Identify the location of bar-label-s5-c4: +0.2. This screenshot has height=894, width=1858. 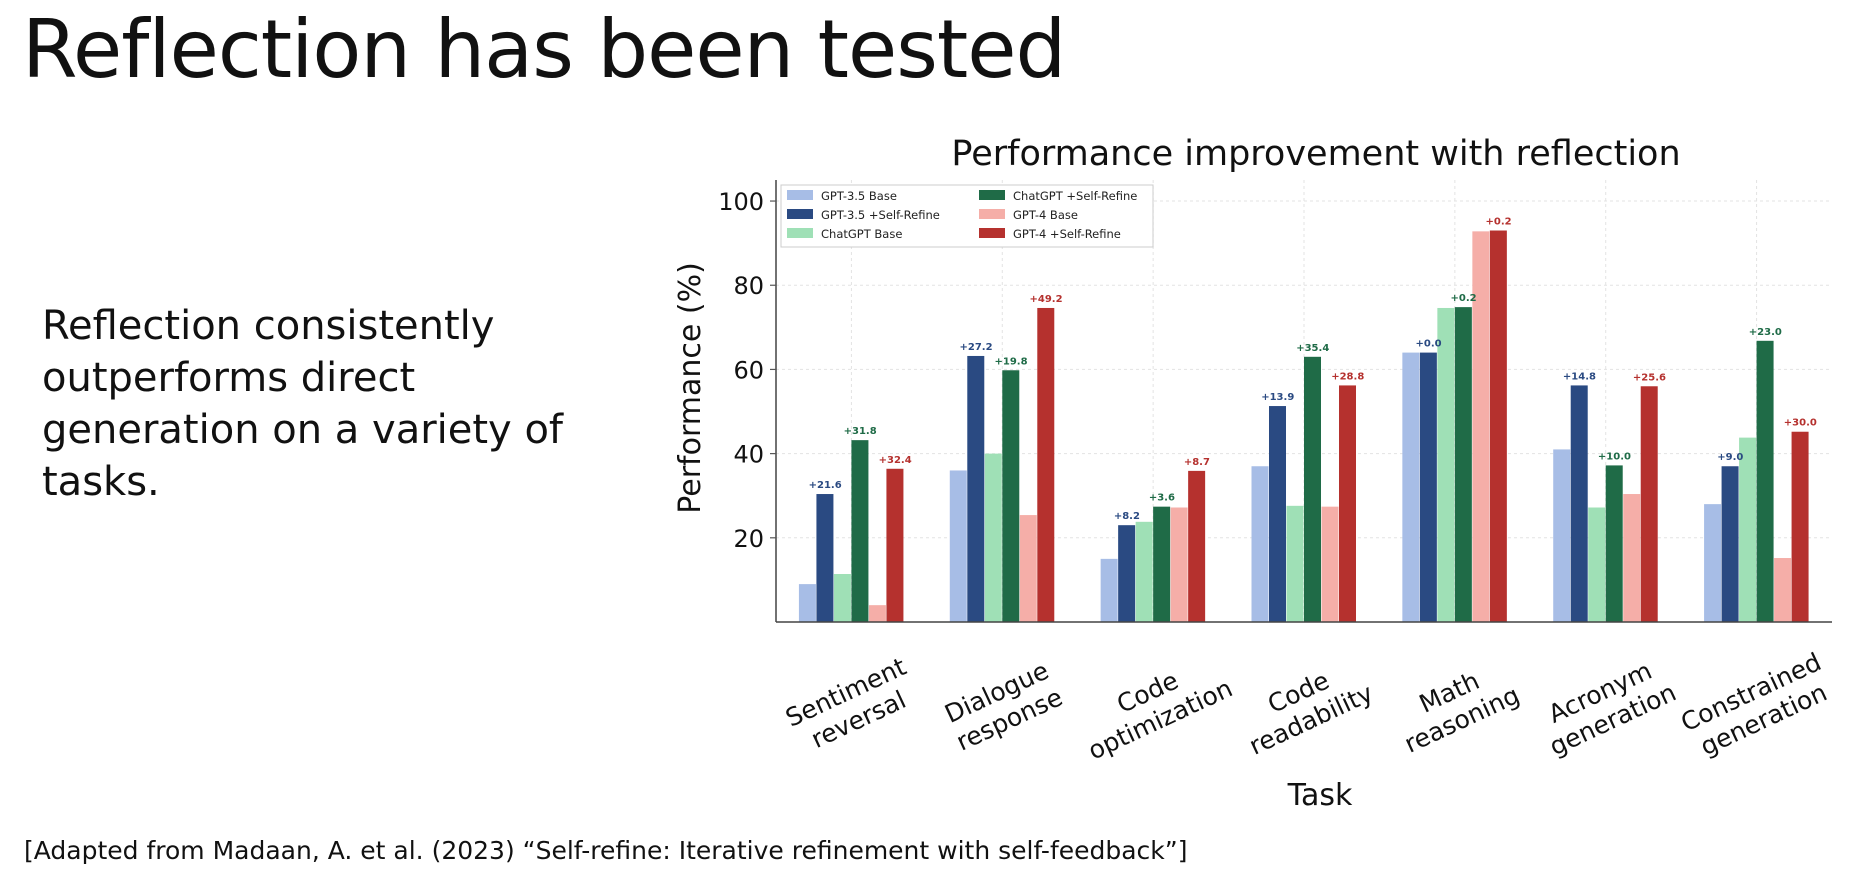
(1499, 222).